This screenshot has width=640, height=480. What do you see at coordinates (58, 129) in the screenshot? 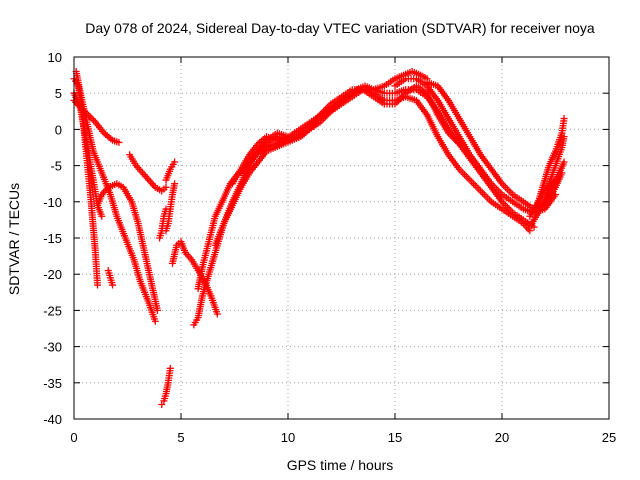
I see `y-tick-label: 0` at bounding box center [58, 129].